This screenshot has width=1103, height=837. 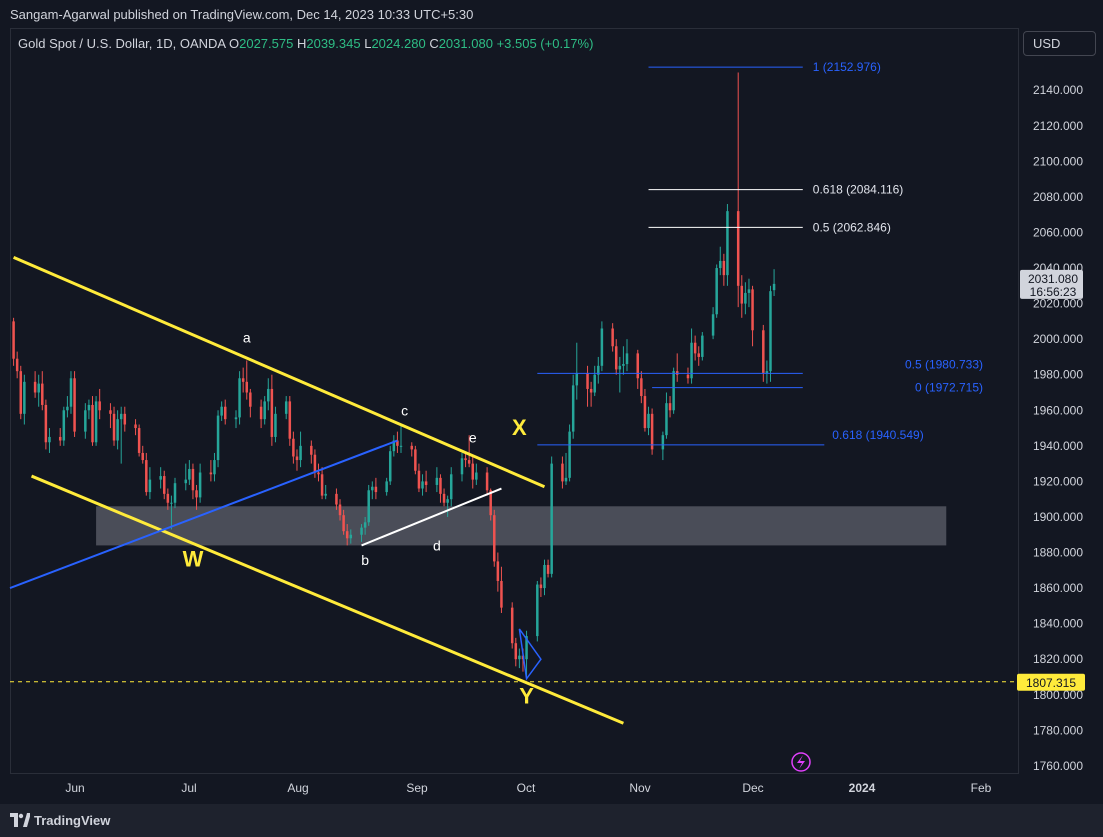 What do you see at coordinates (1059, 43) in the screenshot?
I see `currency-button: USD` at bounding box center [1059, 43].